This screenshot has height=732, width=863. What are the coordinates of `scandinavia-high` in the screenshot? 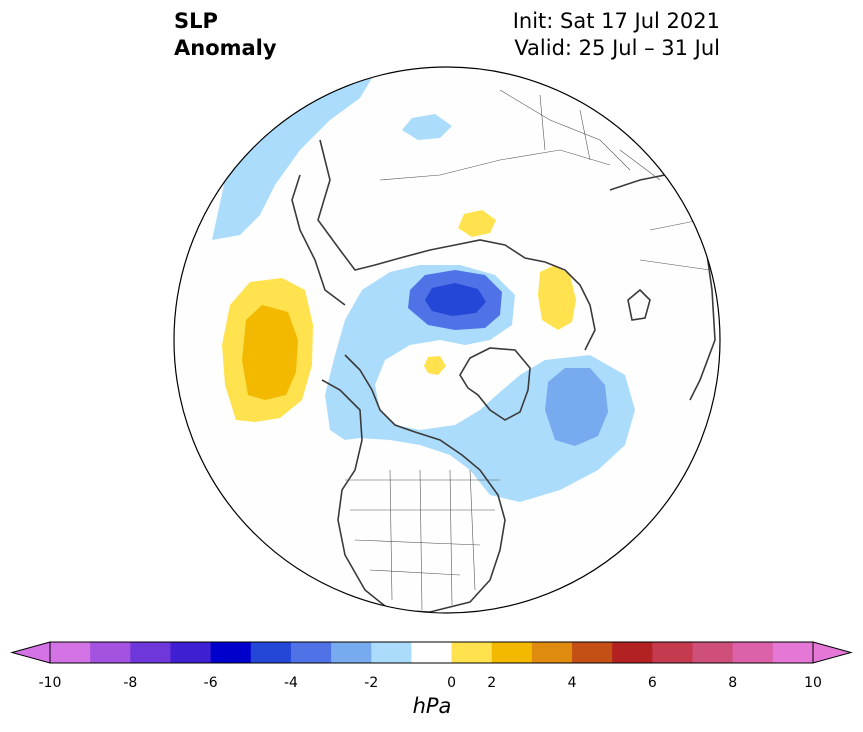 It's located at (557, 297).